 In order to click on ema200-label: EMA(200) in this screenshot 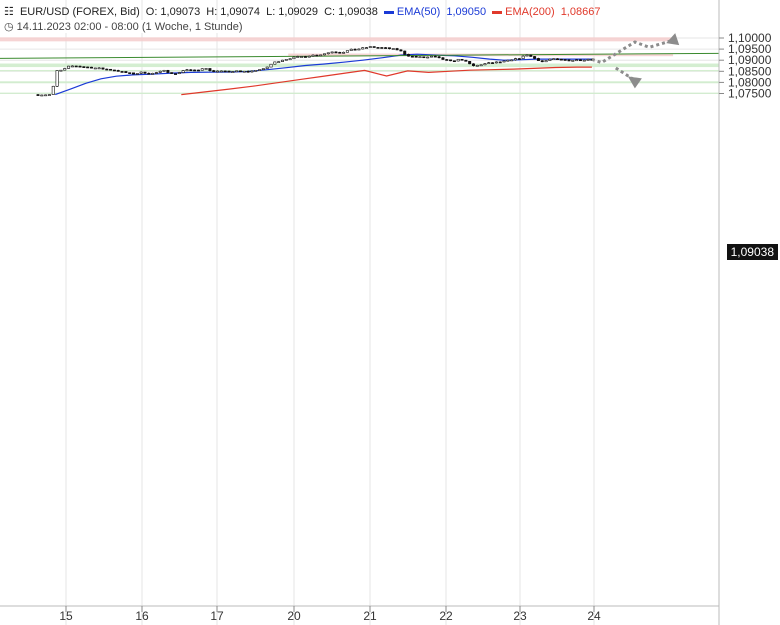, I will do `click(530, 12)`.